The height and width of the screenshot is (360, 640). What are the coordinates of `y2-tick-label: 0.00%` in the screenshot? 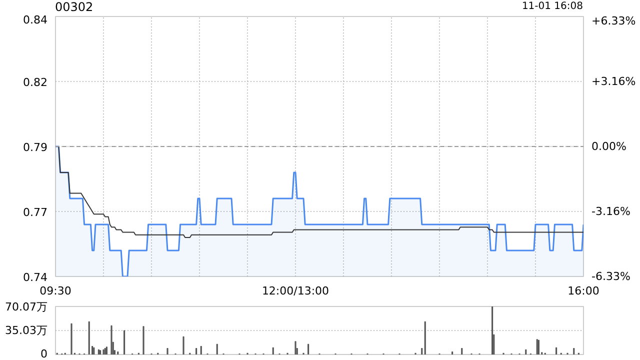 It's located at (609, 146).